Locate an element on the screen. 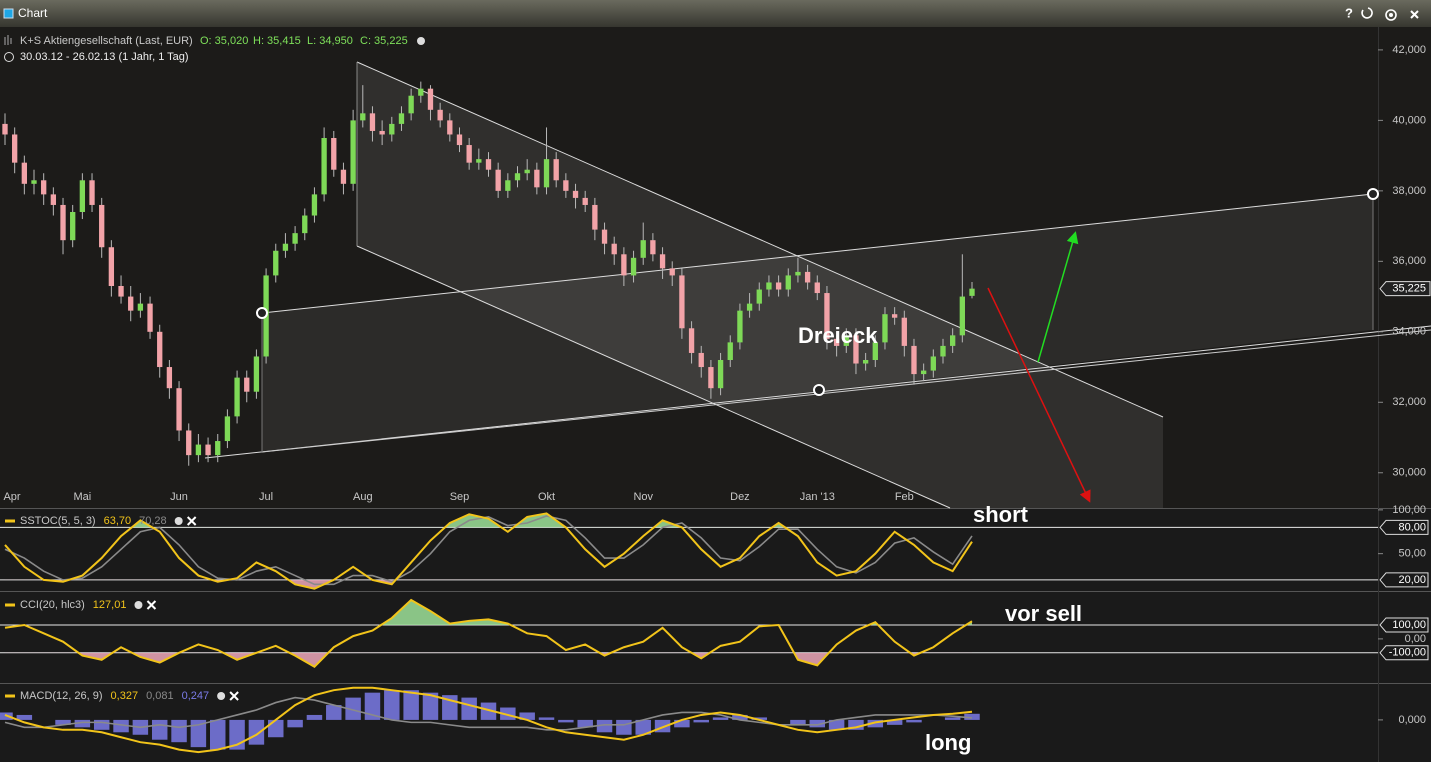 The width and height of the screenshot is (1431, 762). annotation: Dreieck is located at coordinates (838, 335).